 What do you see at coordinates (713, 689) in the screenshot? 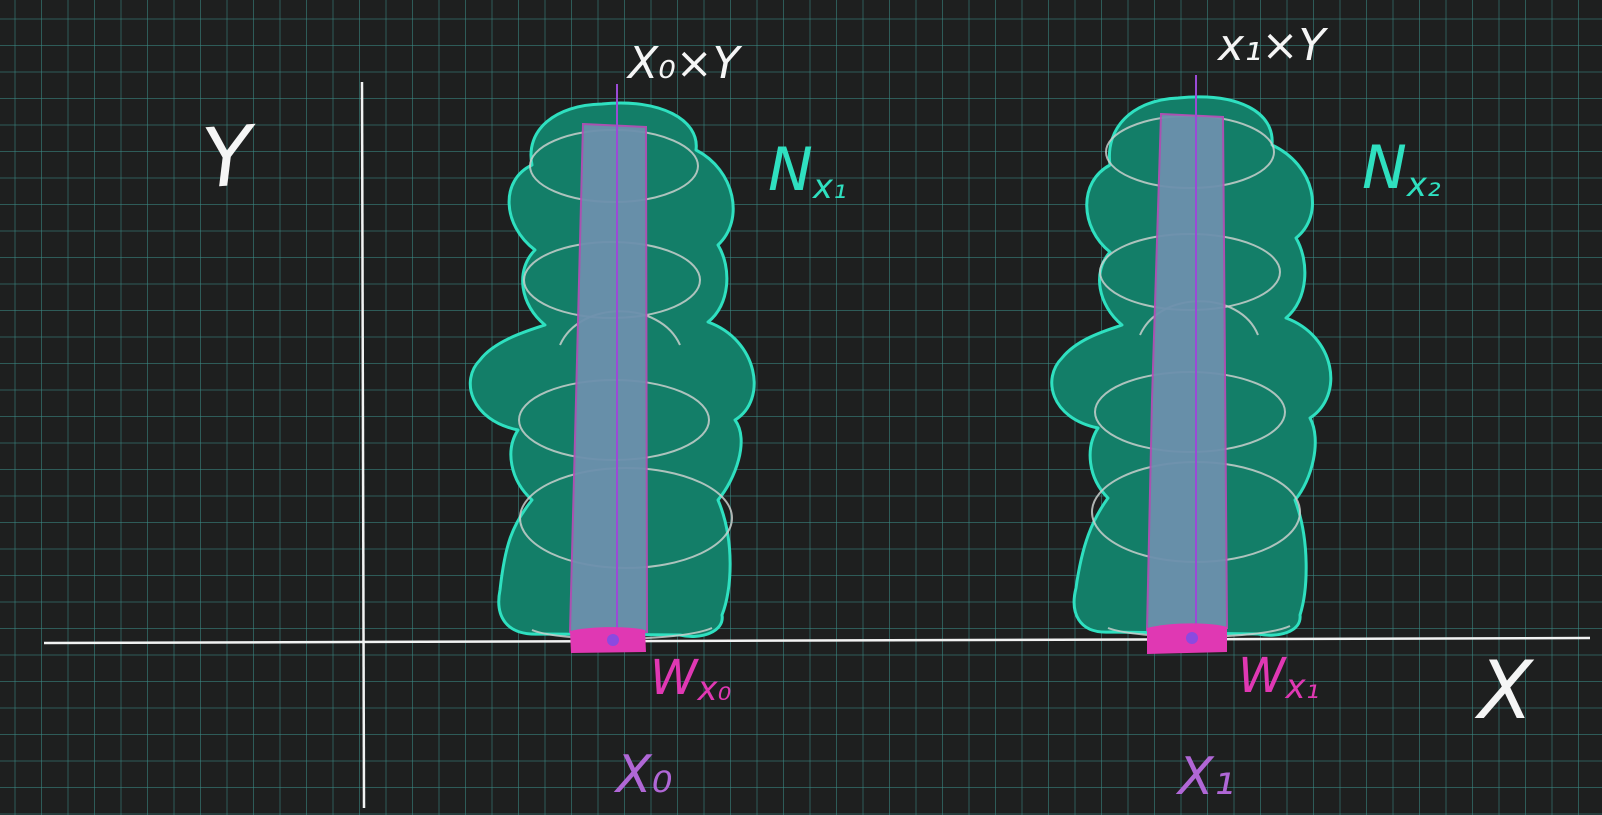
I see `w-label-left-sub: x₀` at bounding box center [713, 689].